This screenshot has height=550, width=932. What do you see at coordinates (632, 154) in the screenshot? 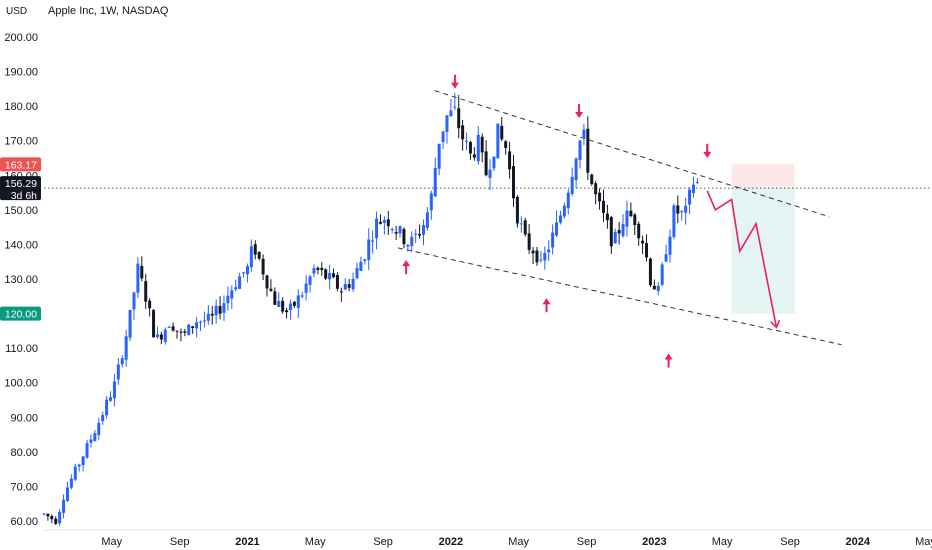
I see `upper-trendline` at bounding box center [632, 154].